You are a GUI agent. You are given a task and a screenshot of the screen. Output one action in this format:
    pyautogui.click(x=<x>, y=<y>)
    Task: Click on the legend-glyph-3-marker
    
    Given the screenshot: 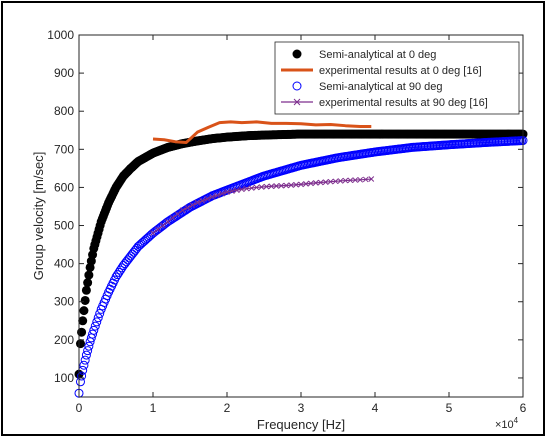 What is the action you would take?
    pyautogui.click(x=297, y=102)
    